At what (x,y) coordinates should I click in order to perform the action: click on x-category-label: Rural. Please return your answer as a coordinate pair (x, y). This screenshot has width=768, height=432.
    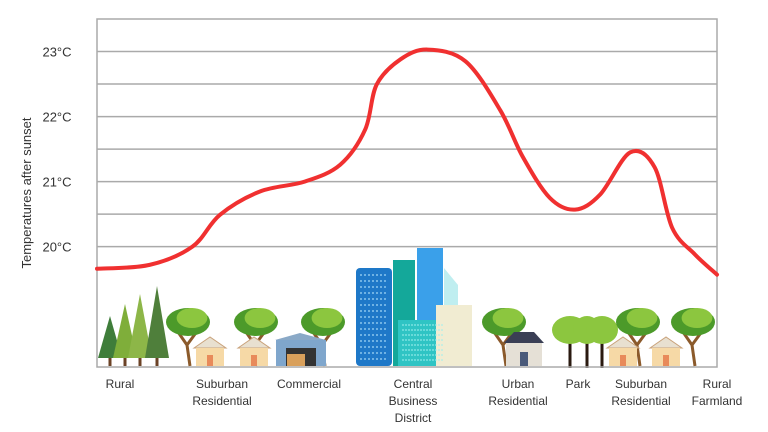
    Looking at the image, I should click on (120, 384).